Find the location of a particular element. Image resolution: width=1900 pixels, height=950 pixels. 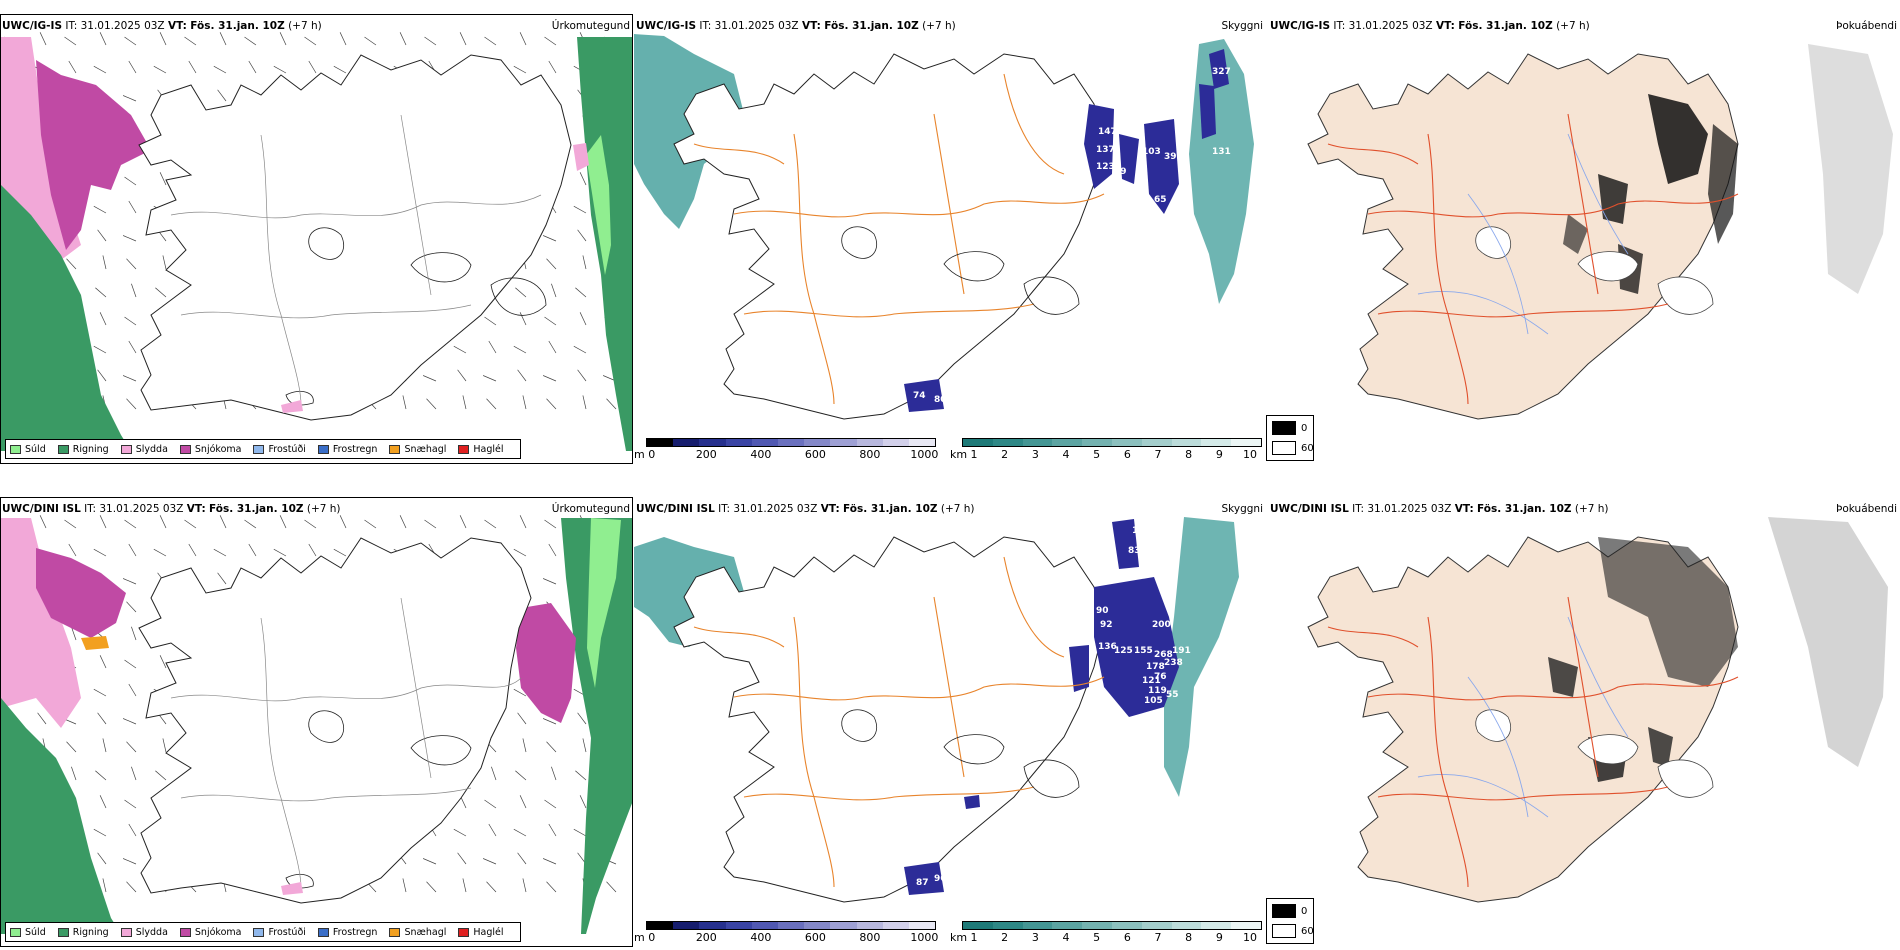

legend-item-7: Haglél is located at coordinates (481, 449).